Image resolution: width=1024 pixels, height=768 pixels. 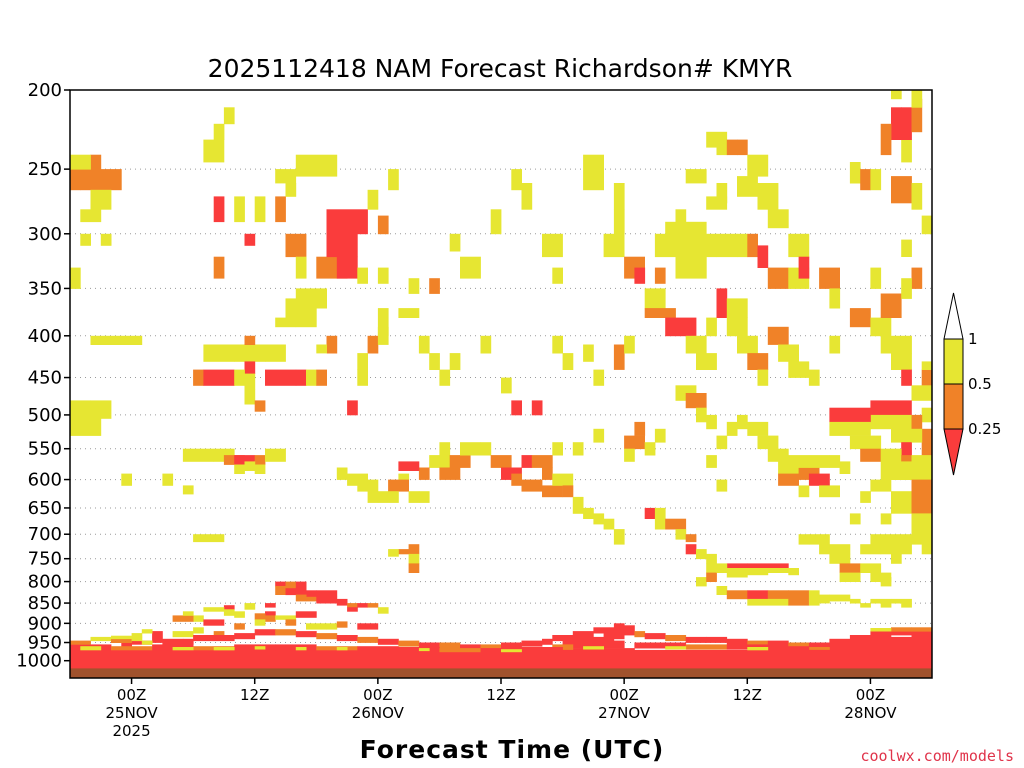 What do you see at coordinates (45, 480) in the screenshot?
I see `y-tick-label: 600` at bounding box center [45, 480].